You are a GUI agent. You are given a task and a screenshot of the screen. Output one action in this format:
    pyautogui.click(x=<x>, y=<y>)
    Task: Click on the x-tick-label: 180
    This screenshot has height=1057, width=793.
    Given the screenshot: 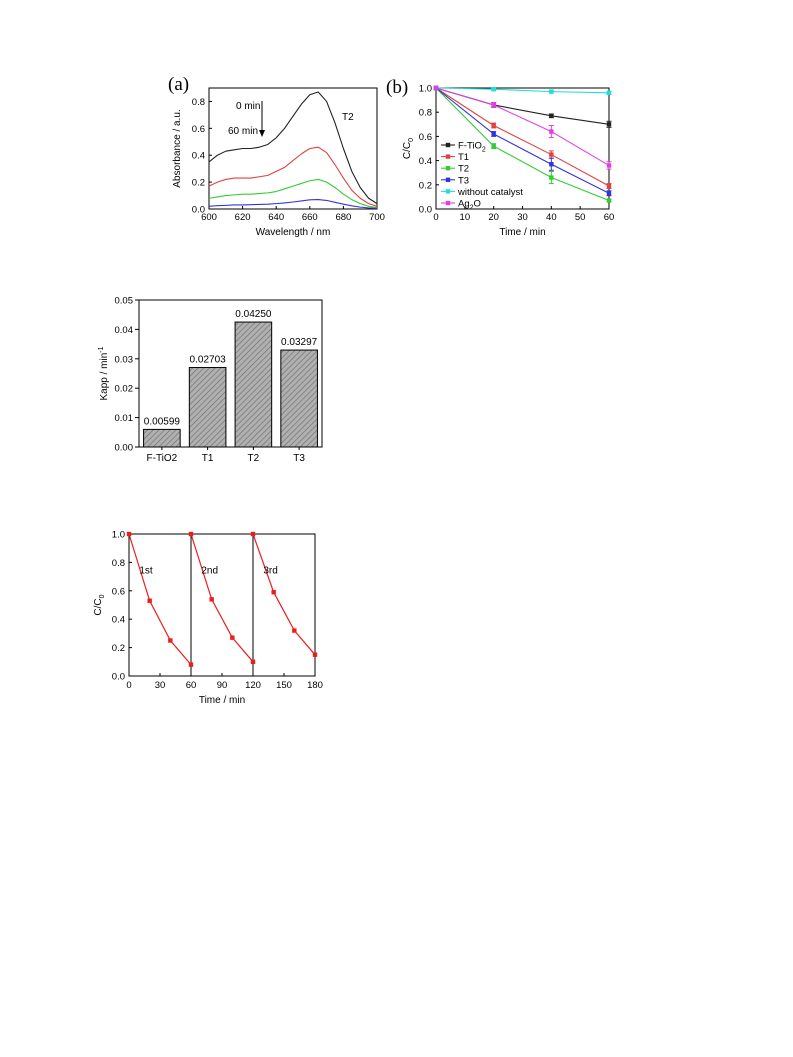 What is the action you would take?
    pyautogui.click(x=315, y=685)
    